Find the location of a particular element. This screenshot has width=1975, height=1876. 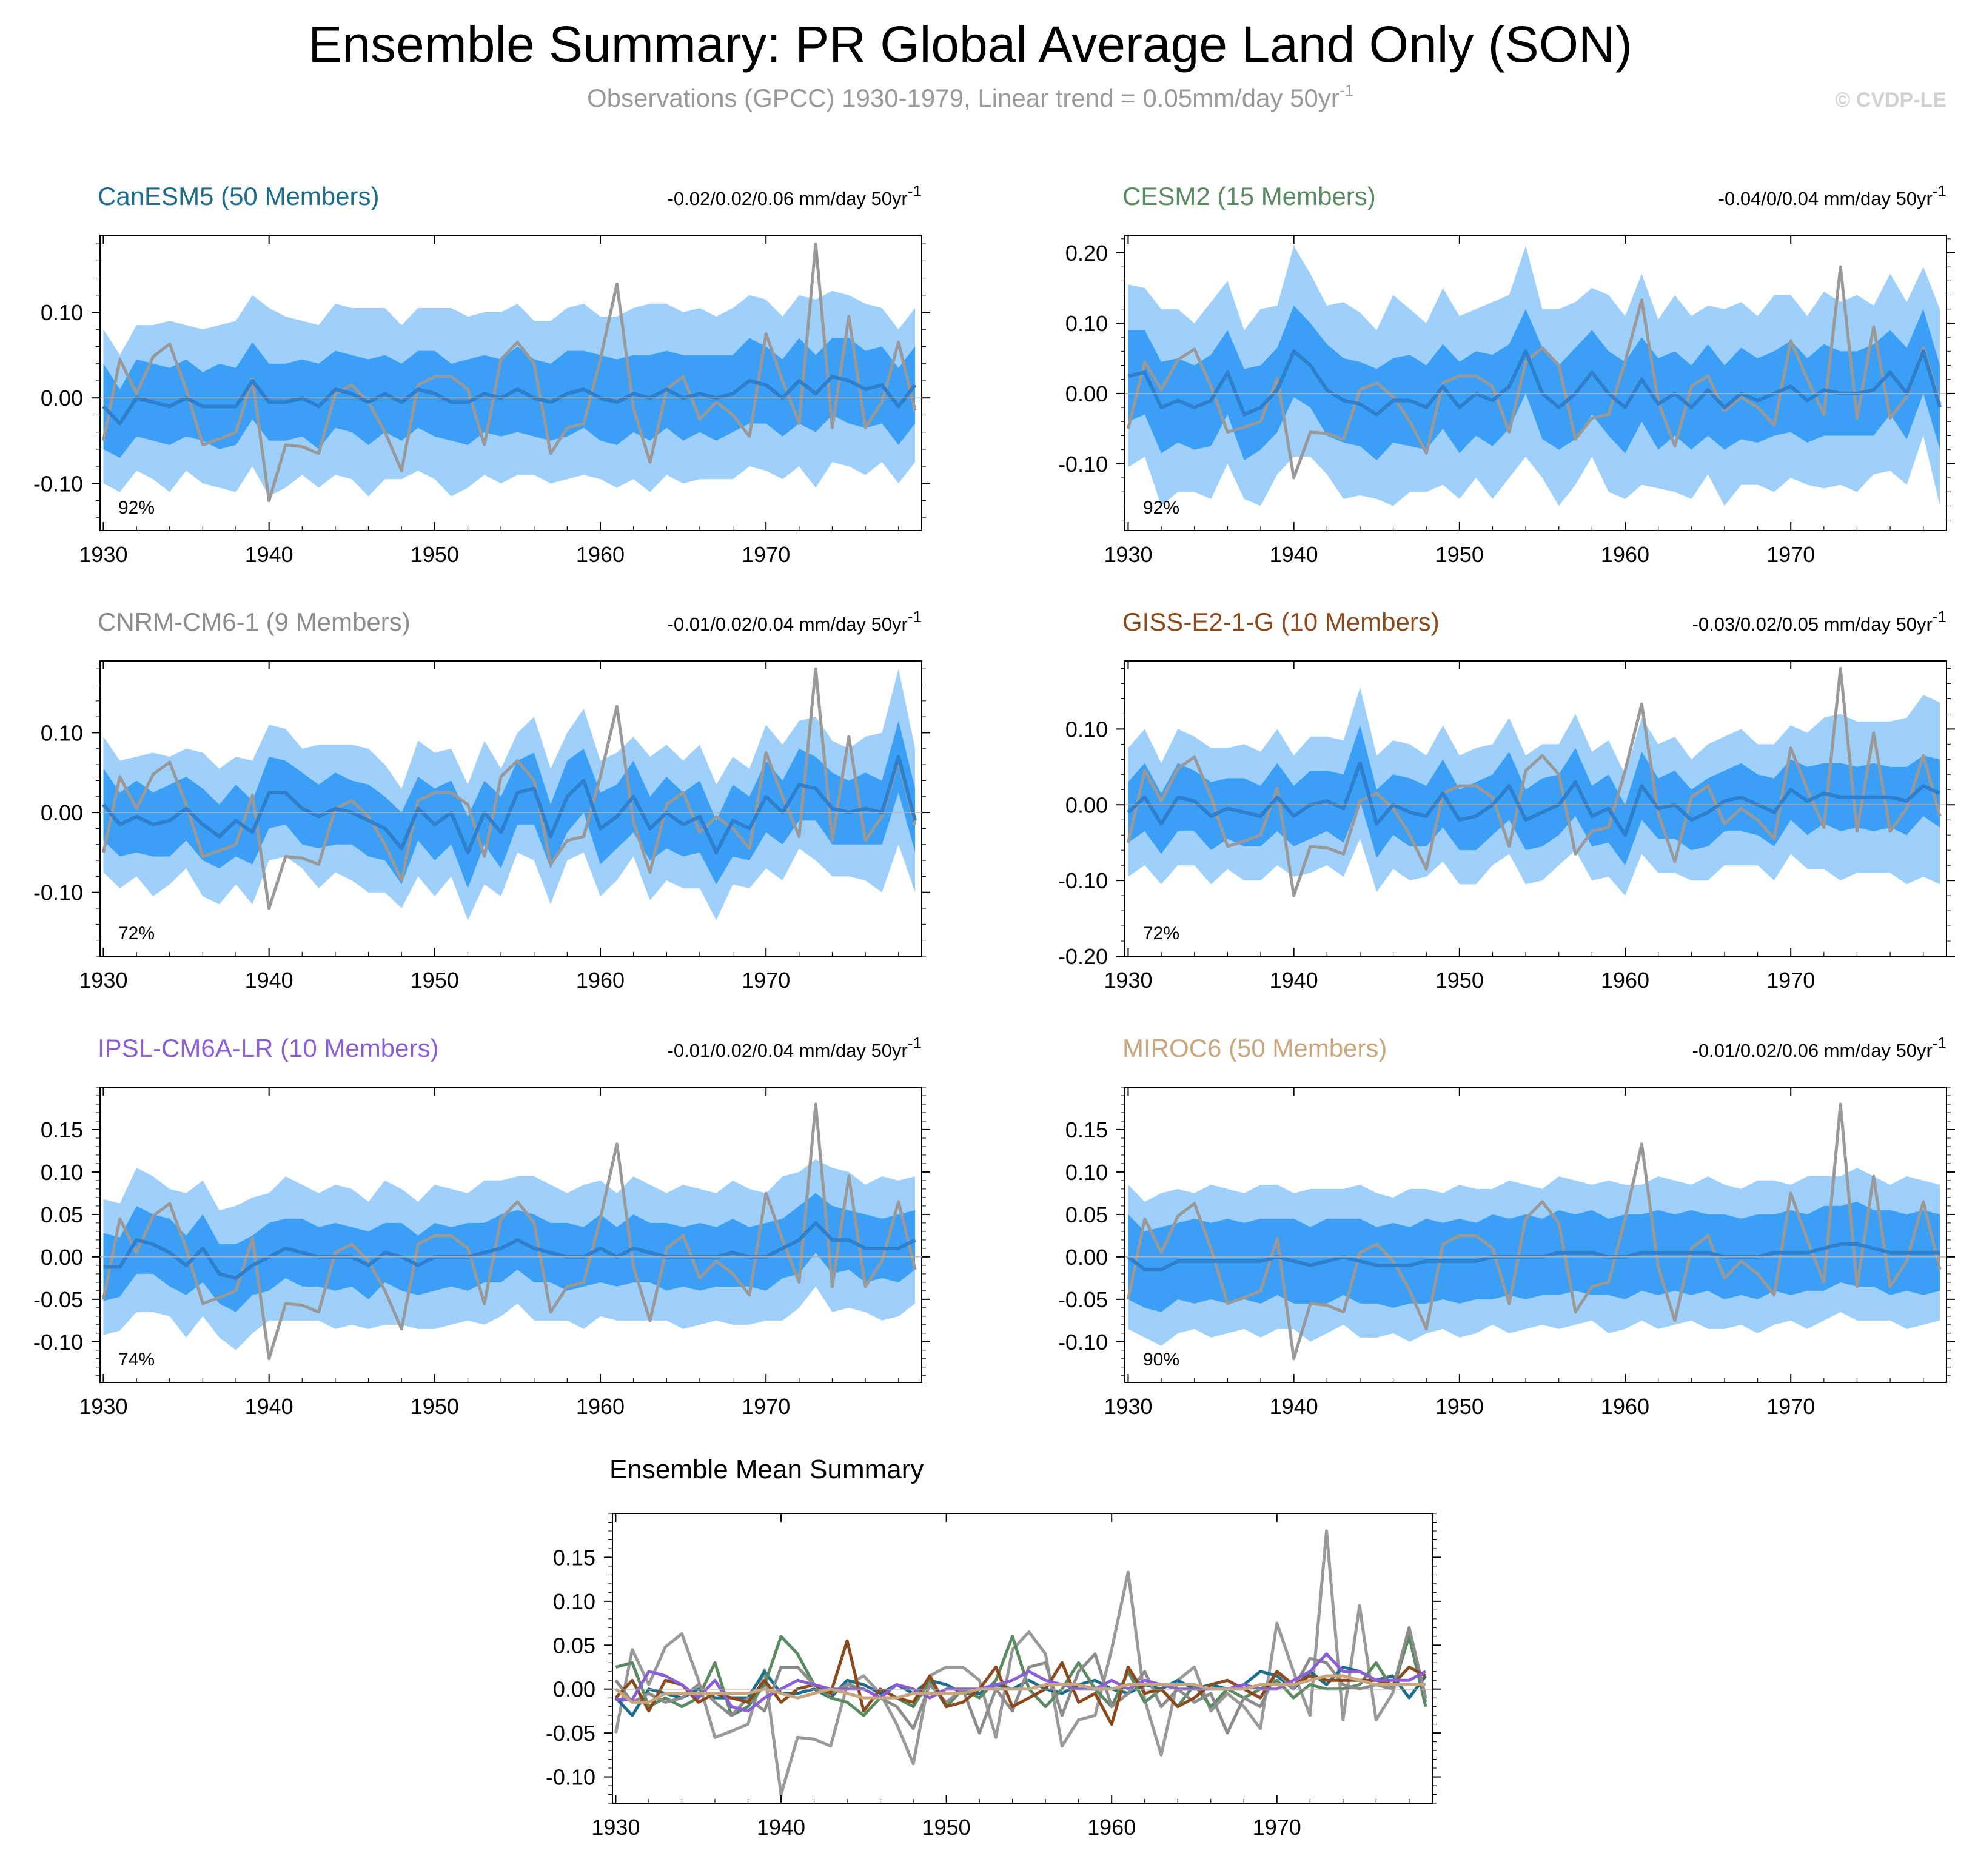

panel-cesm2-xtick-label: 1930 is located at coordinates (1128, 554).